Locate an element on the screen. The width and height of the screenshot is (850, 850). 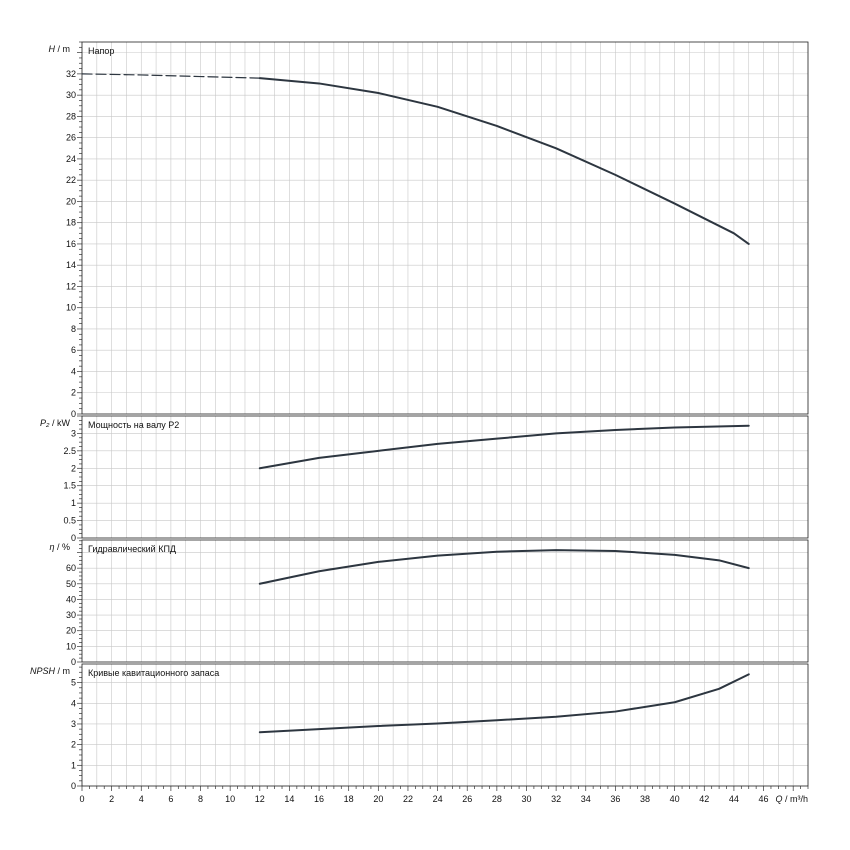
x-tick-label: 0 is located at coordinates (81, 799).